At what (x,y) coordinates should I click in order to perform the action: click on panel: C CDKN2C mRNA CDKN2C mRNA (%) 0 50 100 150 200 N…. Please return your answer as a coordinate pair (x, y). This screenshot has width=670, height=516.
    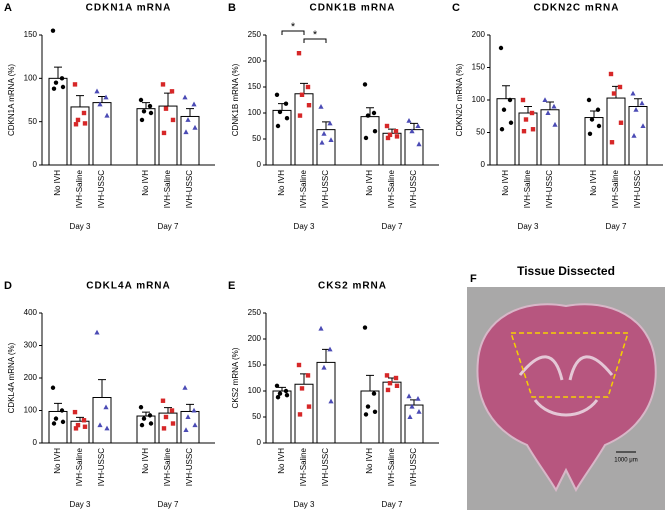
    Looking at the image, I should click on (557, 116).